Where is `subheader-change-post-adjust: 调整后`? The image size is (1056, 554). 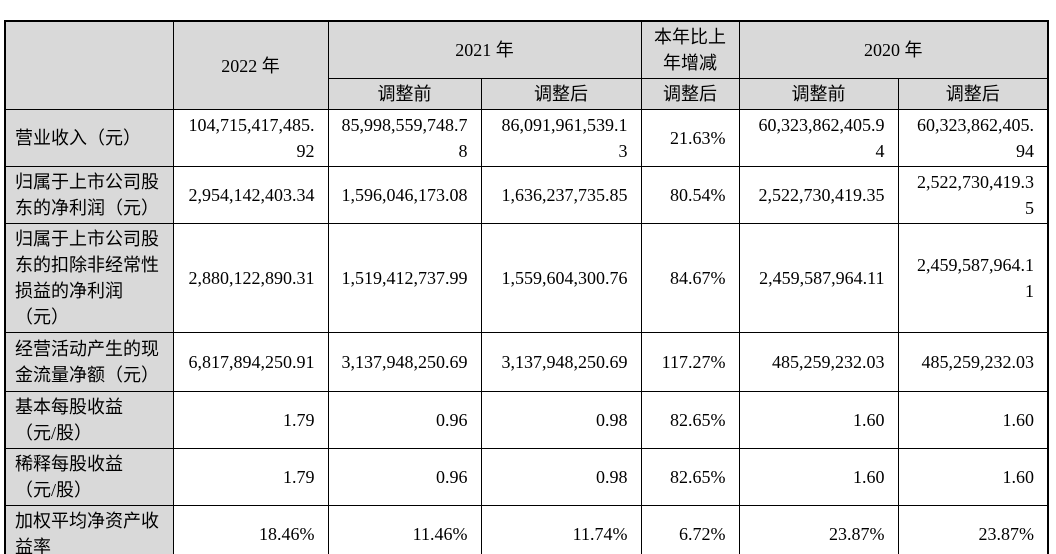
subheader-change-post-adjust: 调整后 is located at coordinates (690, 94).